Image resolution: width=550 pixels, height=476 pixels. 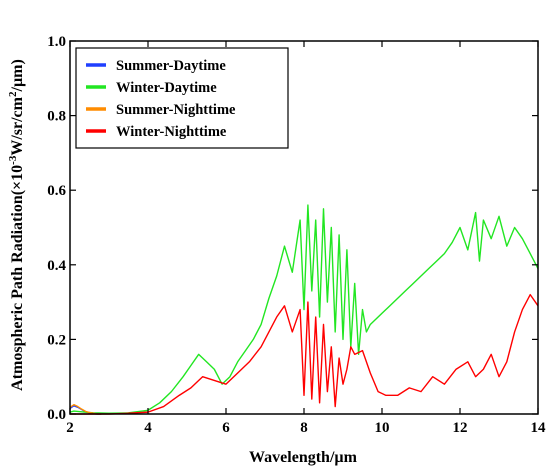 What do you see at coordinates (166, 88) in the screenshot?
I see `legend-label-1: Winter-Daytime` at bounding box center [166, 88].